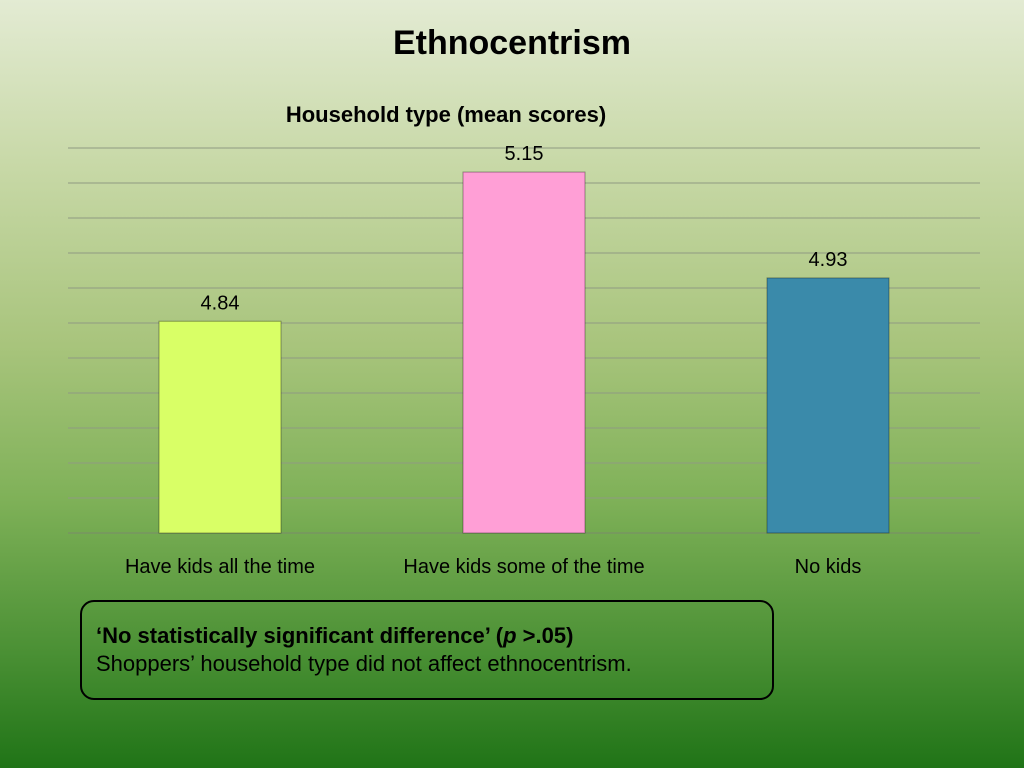  I want to click on data-labels-group: 4.84 5.15 4.93, so click(524, 228).